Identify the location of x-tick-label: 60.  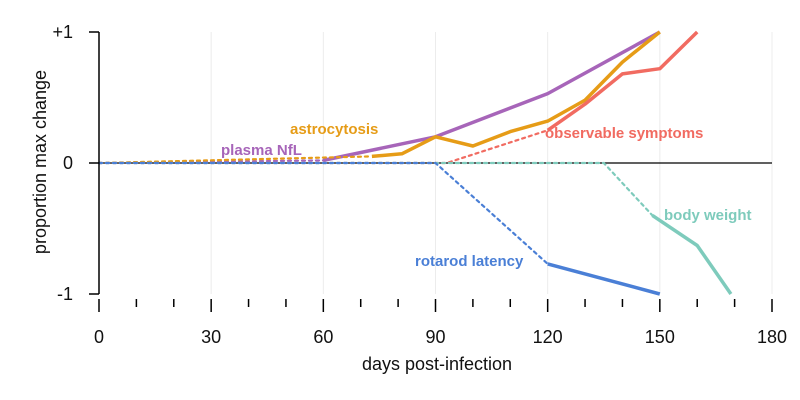
(323, 337).